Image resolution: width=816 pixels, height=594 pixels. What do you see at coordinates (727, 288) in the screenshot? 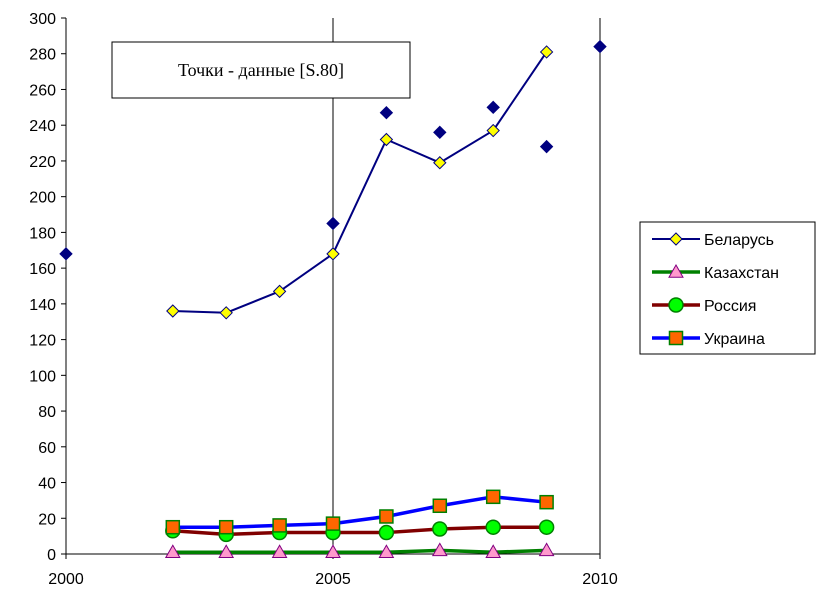
I see `legend: Беларусь Казахстан Россия Украина` at bounding box center [727, 288].